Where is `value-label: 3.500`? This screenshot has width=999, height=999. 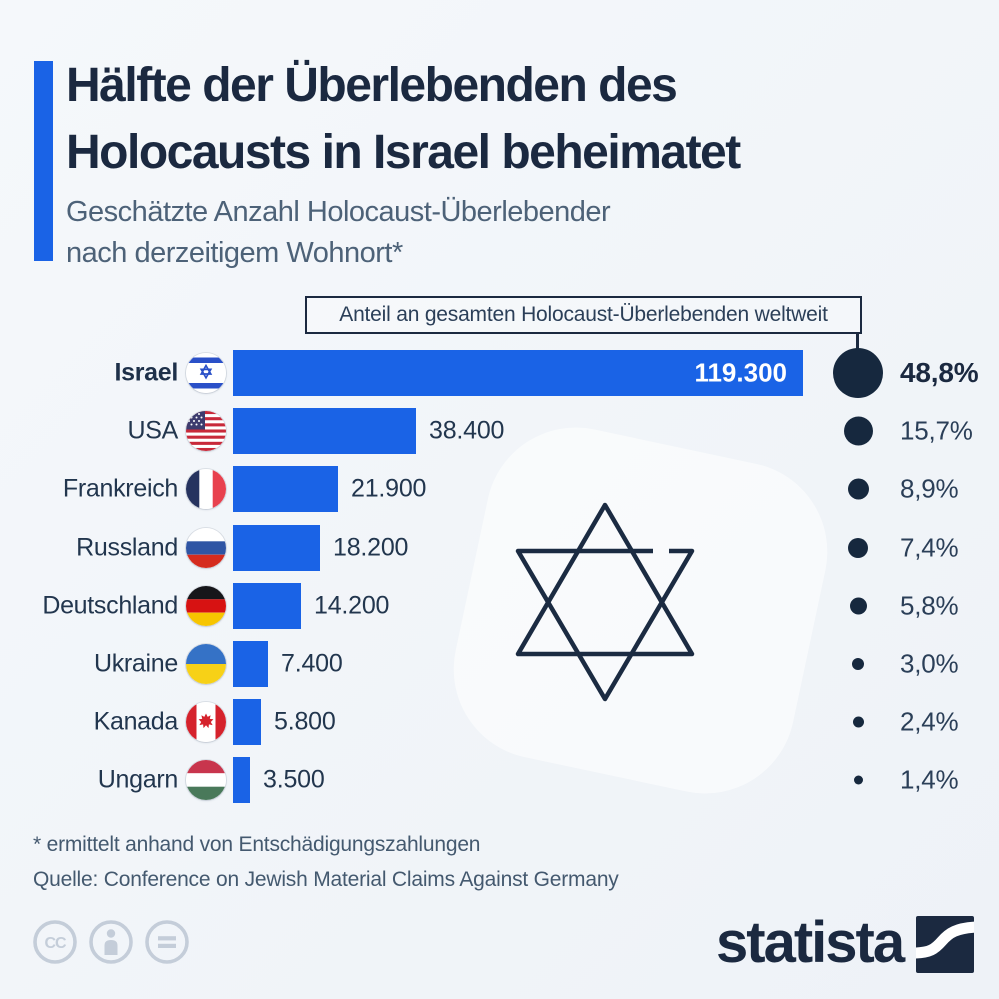 value-label: 3.500 is located at coordinates (294, 779).